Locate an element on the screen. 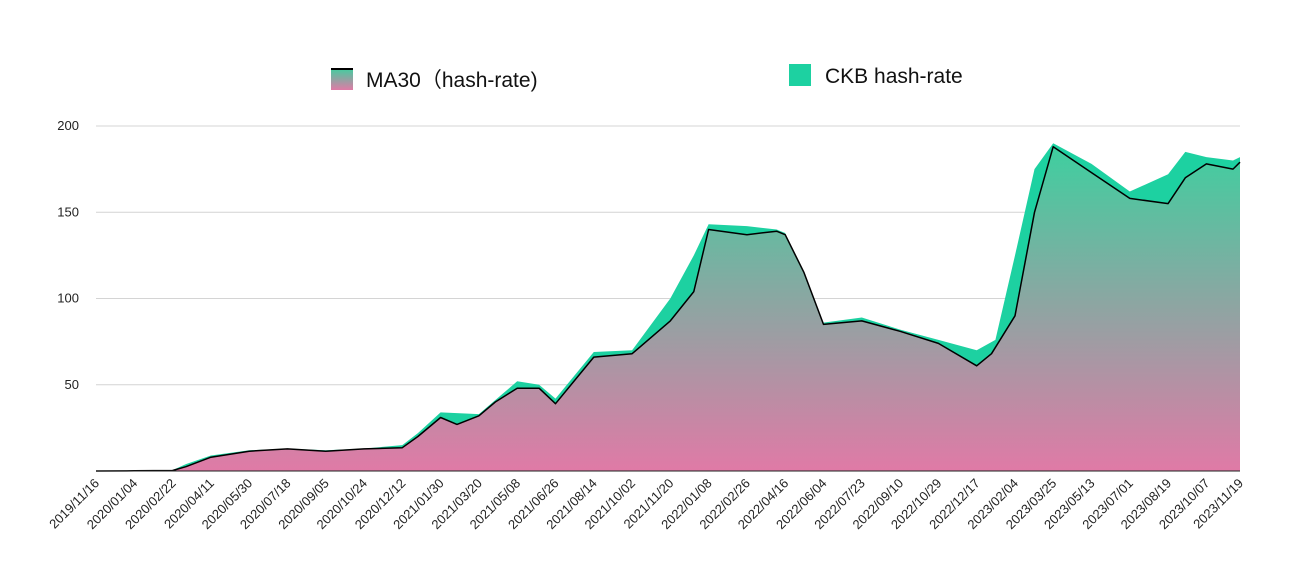 This screenshot has width=1302, height=586. legend-item-ma30: MA30（hash-rate) is located at coordinates (434, 80).